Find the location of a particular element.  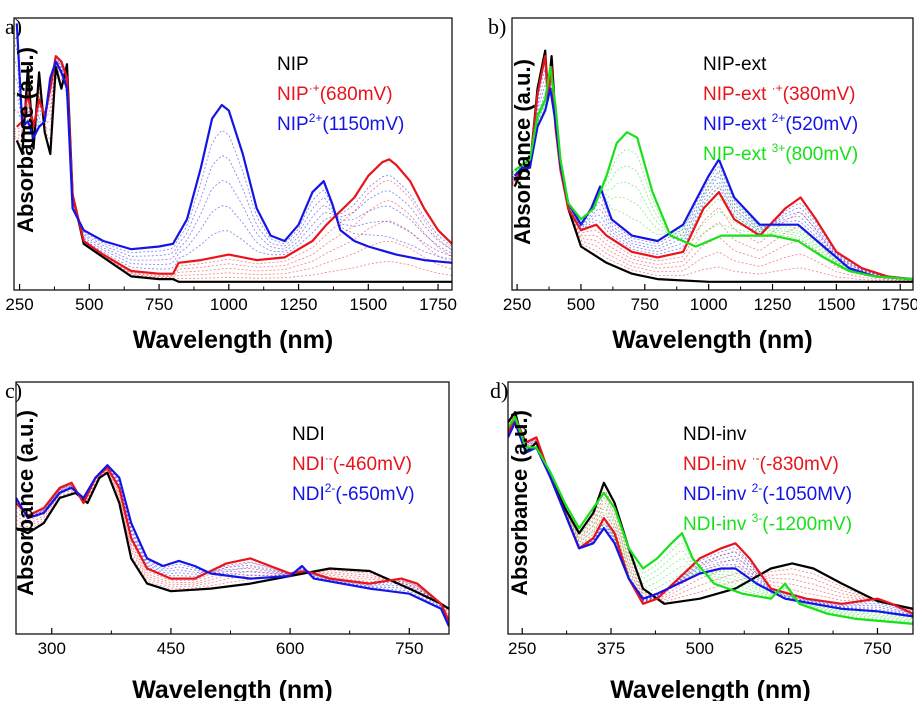

x-tick-label: 375 is located at coordinates (611, 648).